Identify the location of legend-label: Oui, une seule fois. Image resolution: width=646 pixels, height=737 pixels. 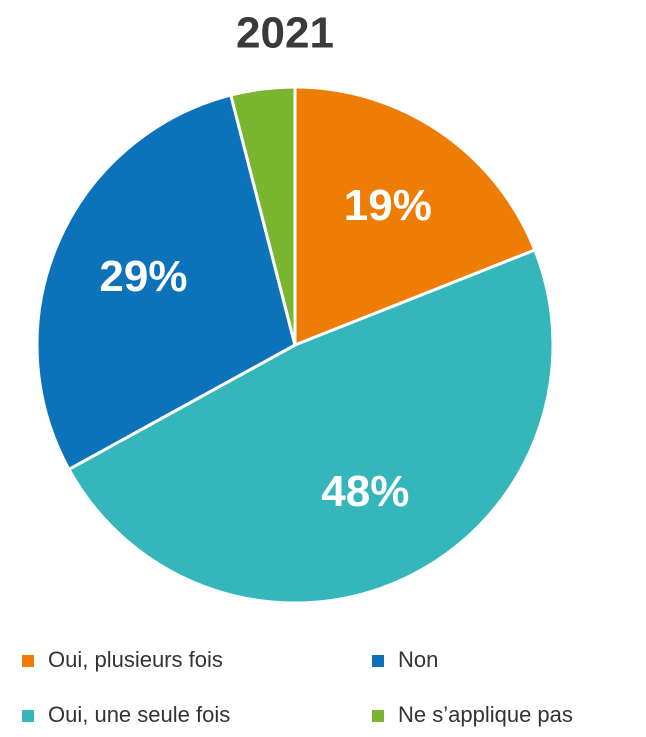
(139, 714).